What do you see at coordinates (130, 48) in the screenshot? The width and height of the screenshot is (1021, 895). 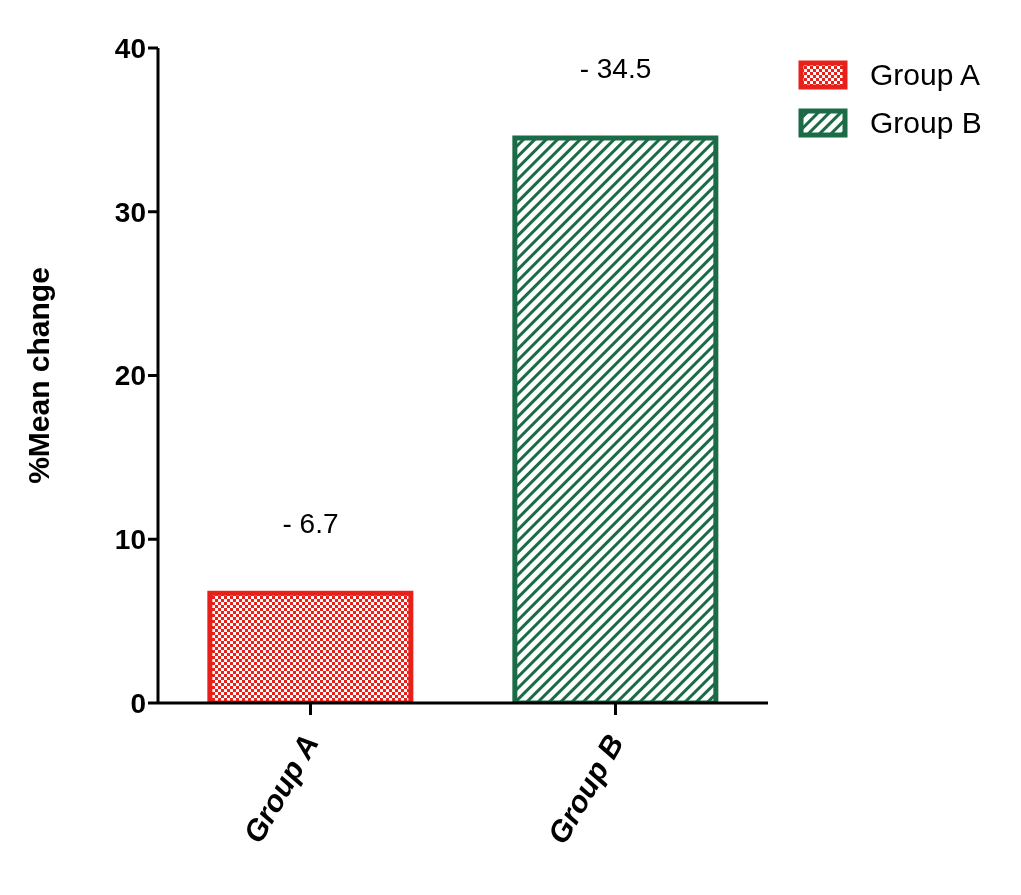 I see `y-tick-label: 40` at bounding box center [130, 48].